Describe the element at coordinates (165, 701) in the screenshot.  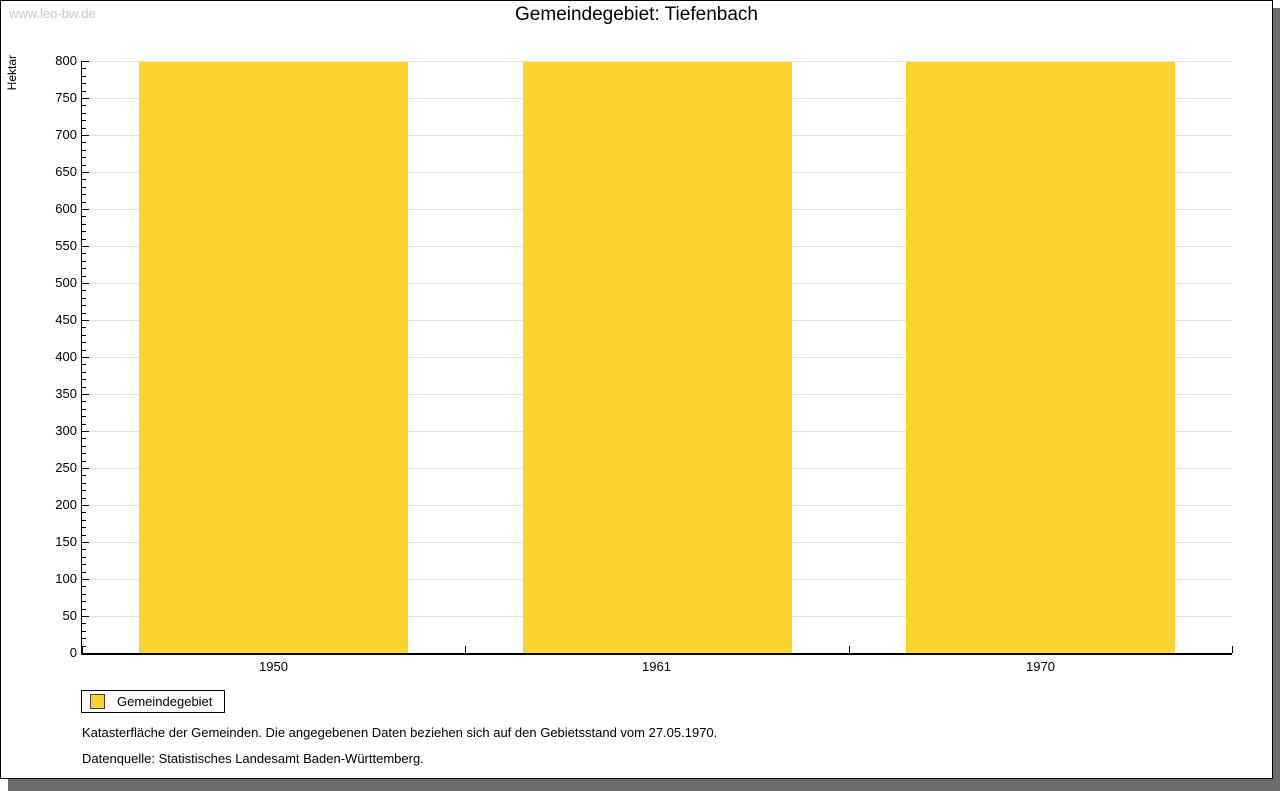
I see `legend-label: Gemeindegebiet` at that location.